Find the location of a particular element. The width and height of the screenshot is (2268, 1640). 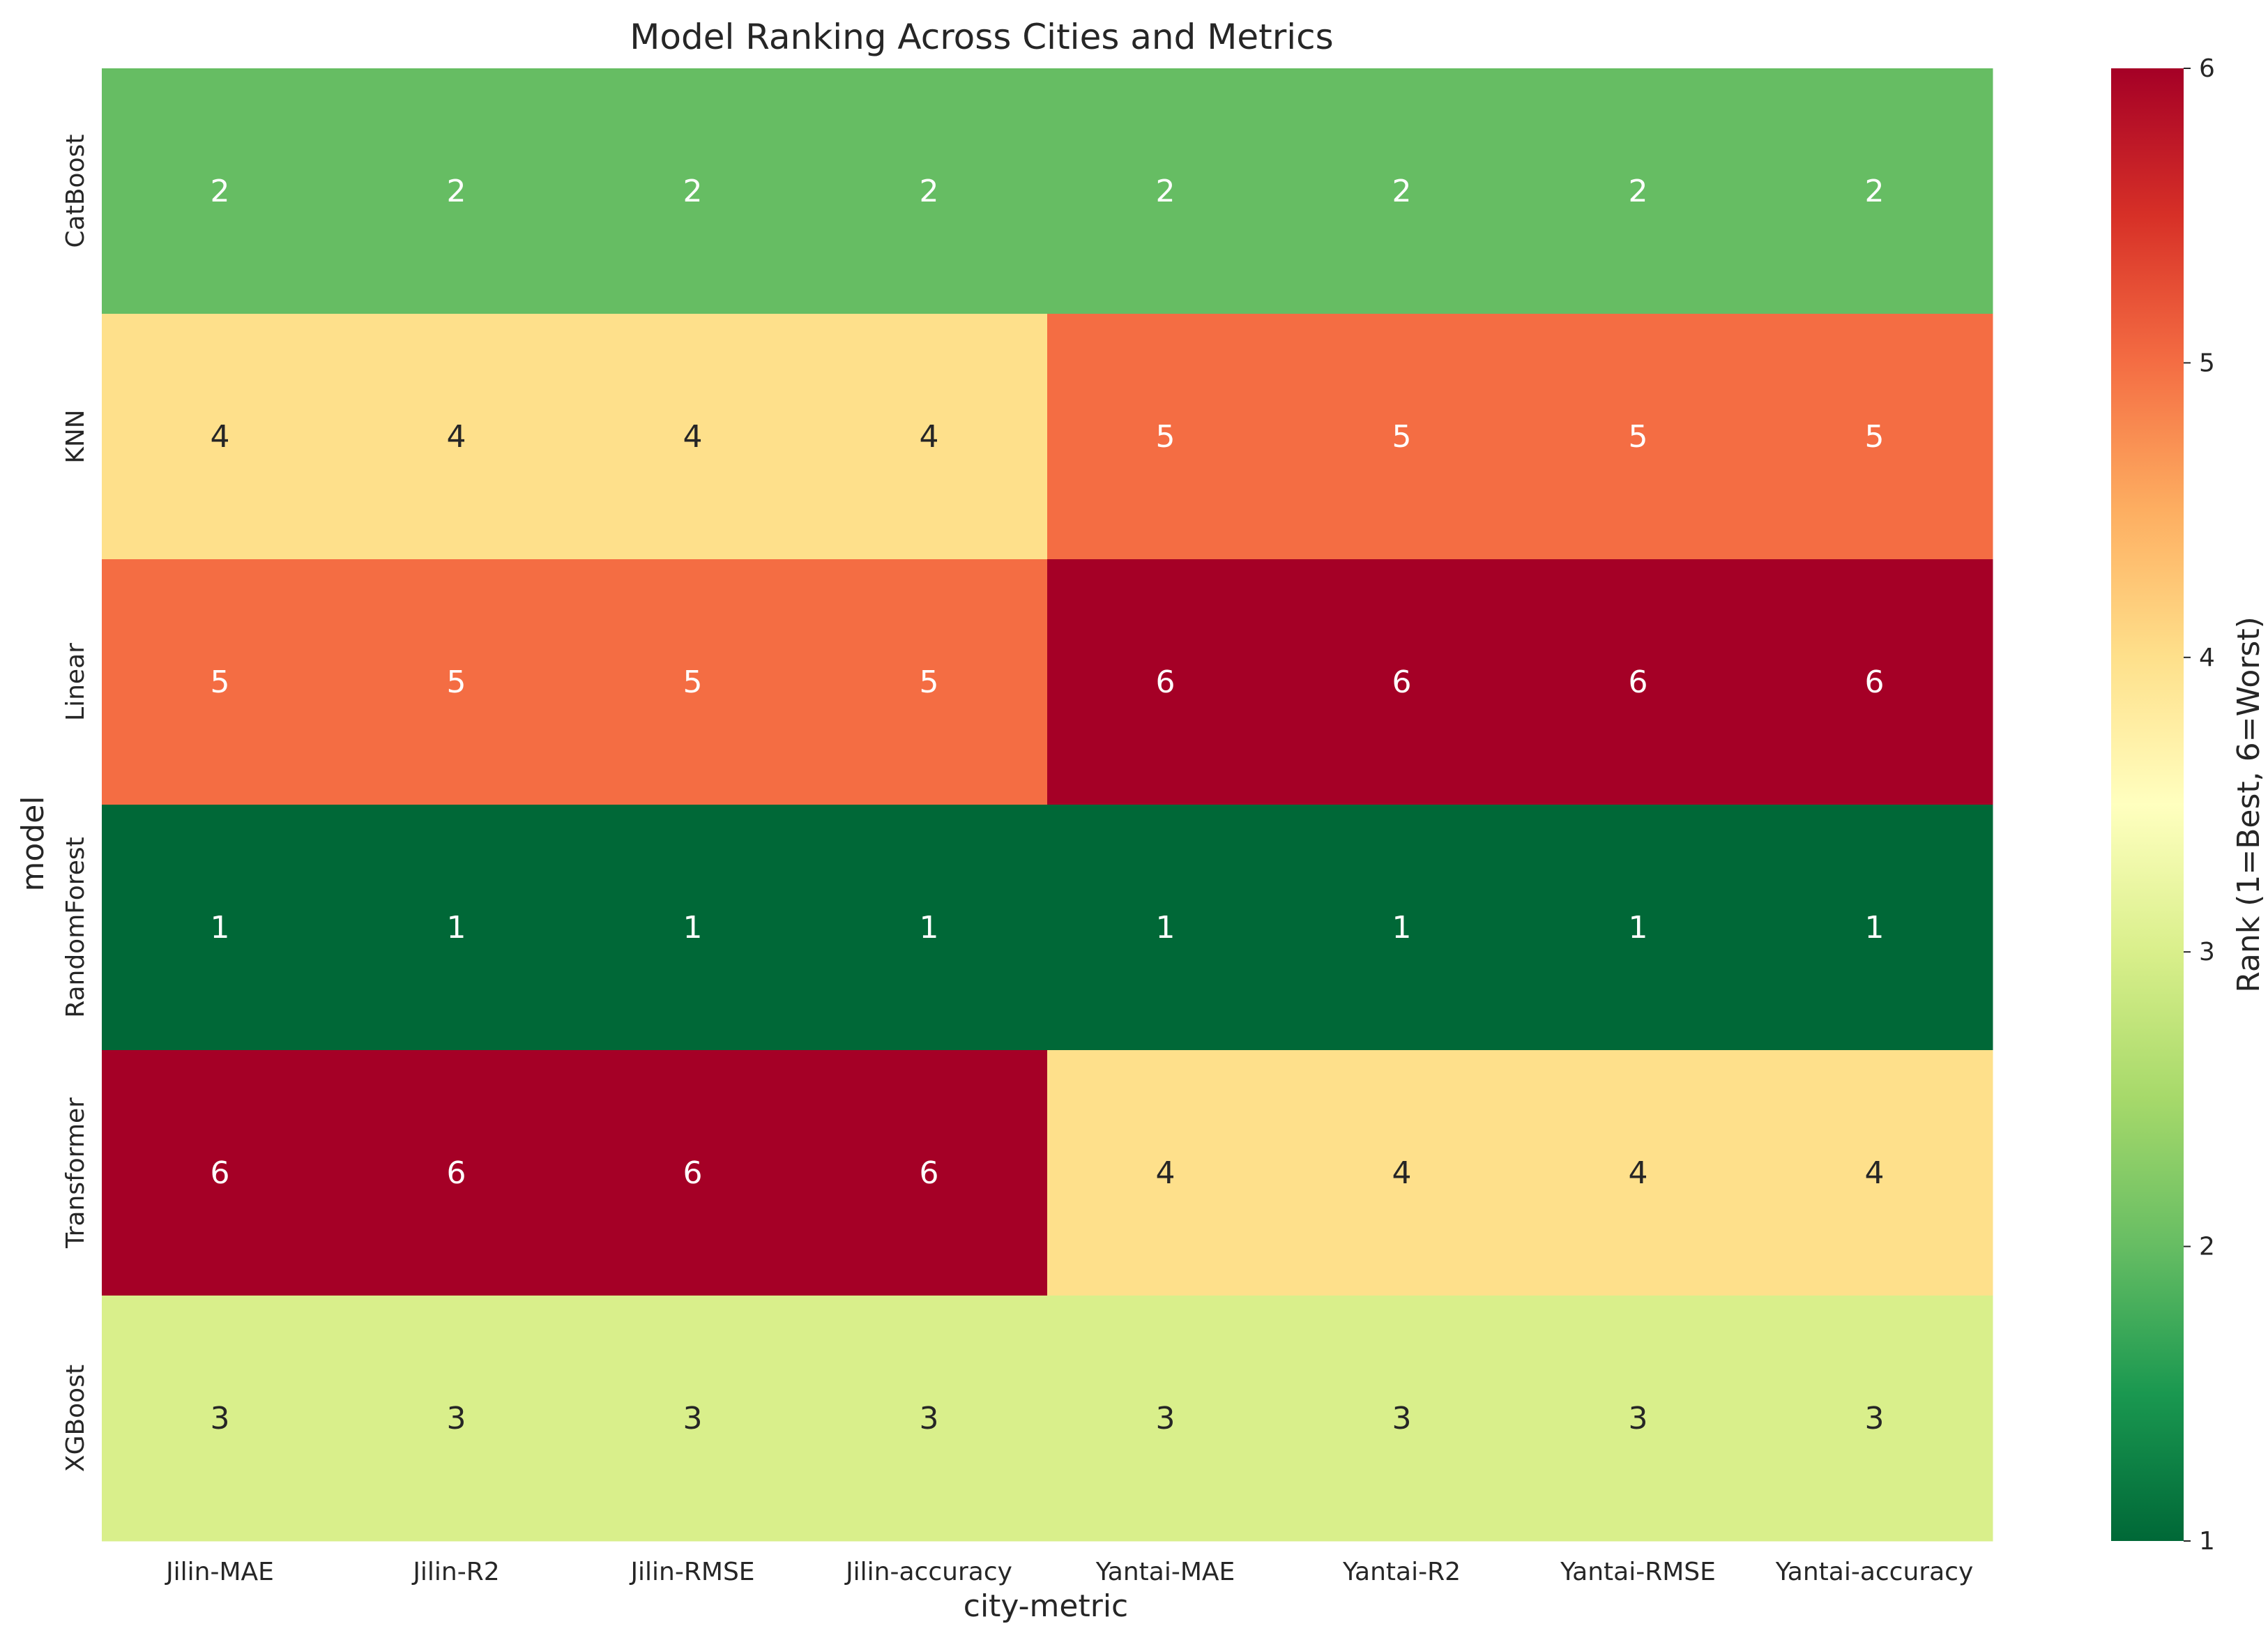

colorbar-tick-label: 4 is located at coordinates (2207, 658).